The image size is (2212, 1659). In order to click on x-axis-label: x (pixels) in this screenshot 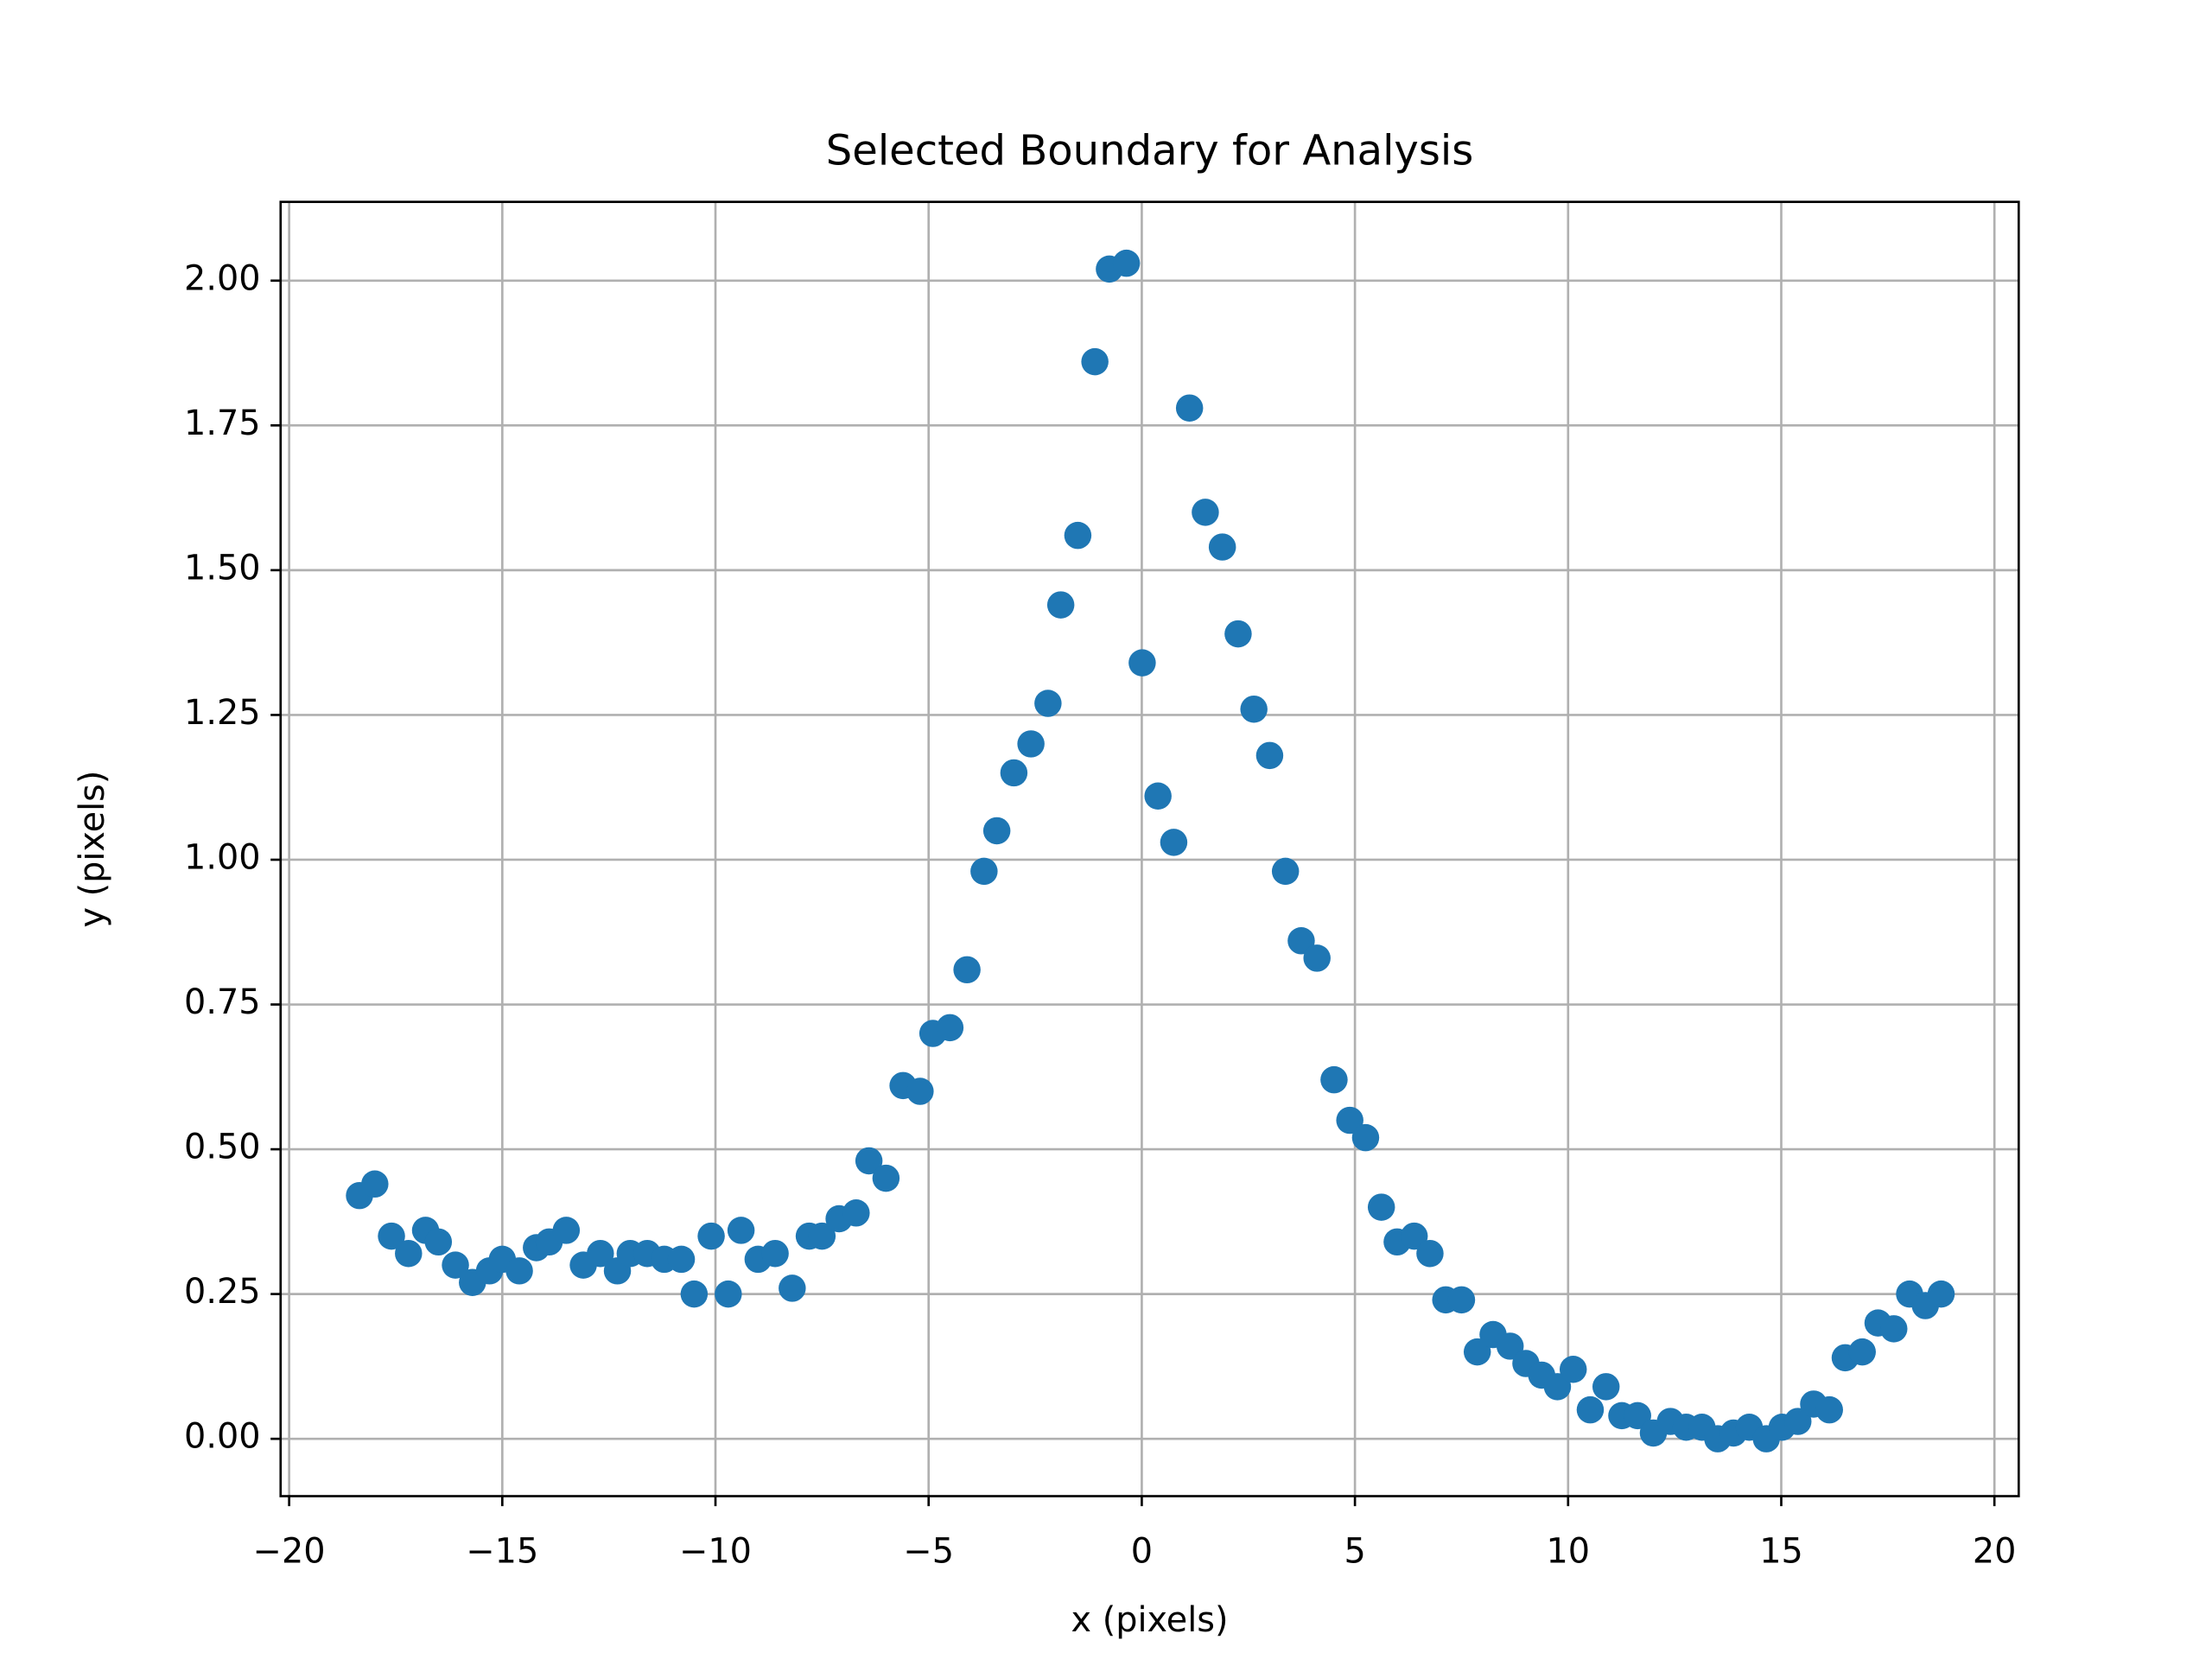, I will do `click(1150, 1620)`.